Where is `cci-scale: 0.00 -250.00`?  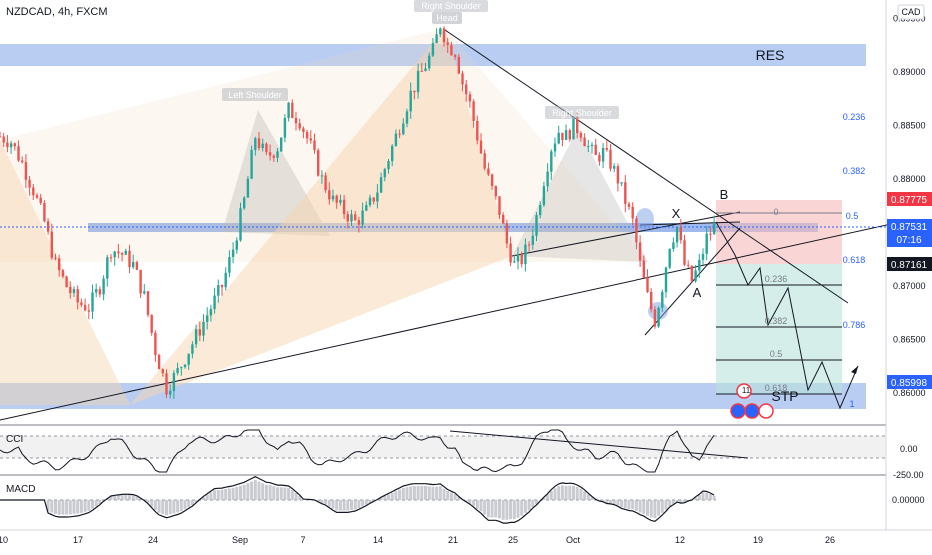
cci-scale: 0.00 -250.00 is located at coordinates (908, 462).